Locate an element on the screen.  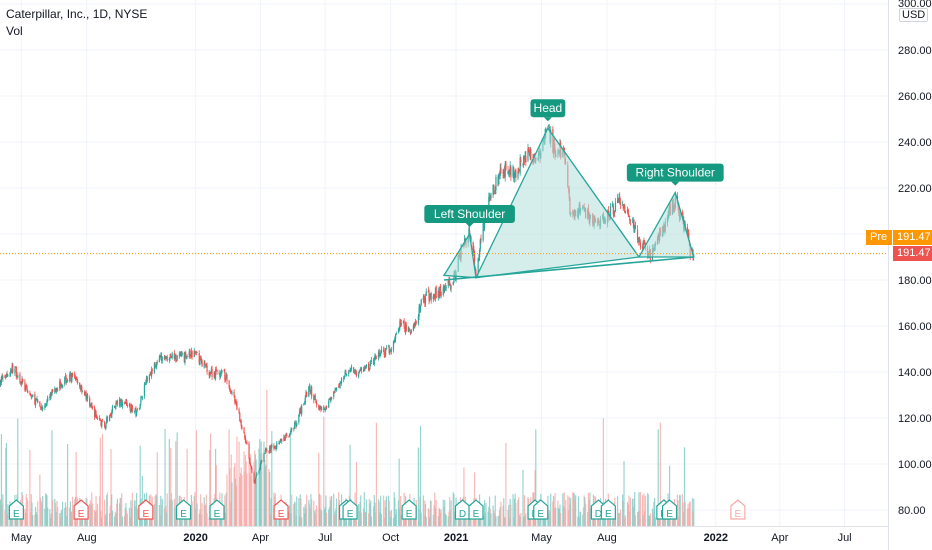
event-badge is located at coordinates (16, 509).